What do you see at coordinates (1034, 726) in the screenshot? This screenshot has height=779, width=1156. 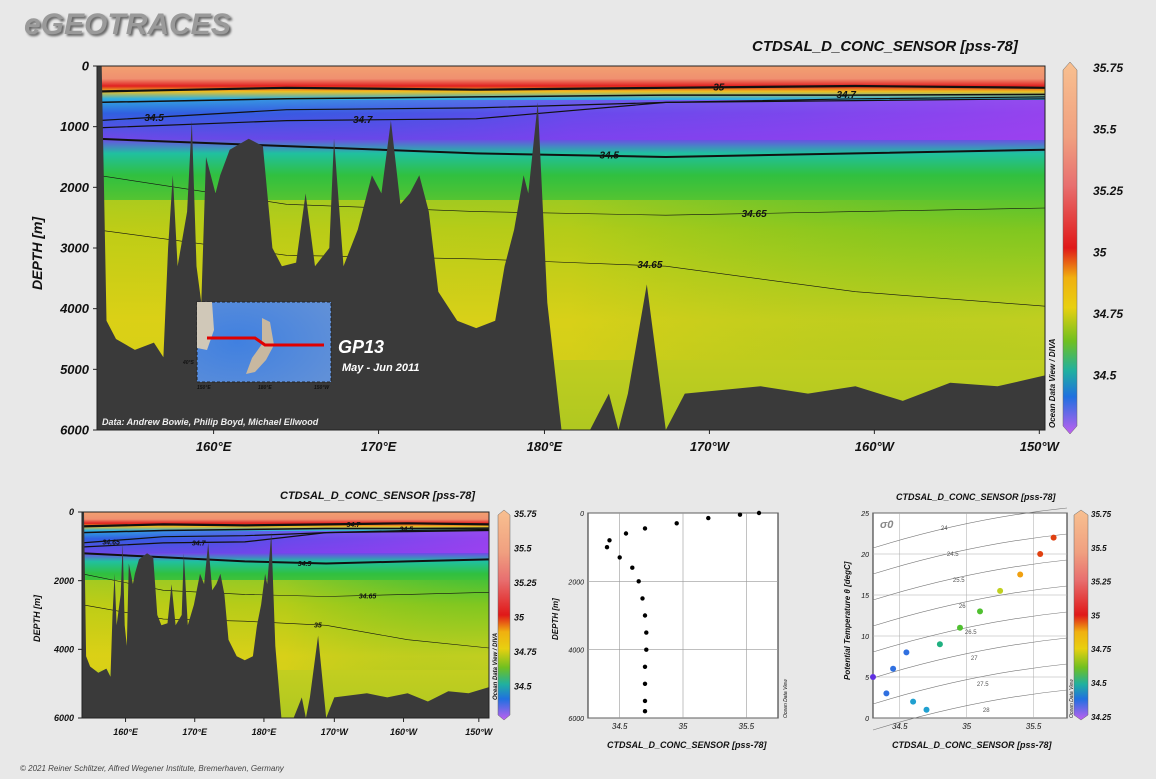 I see `x-tick-label: 35.5` at bounding box center [1034, 726].